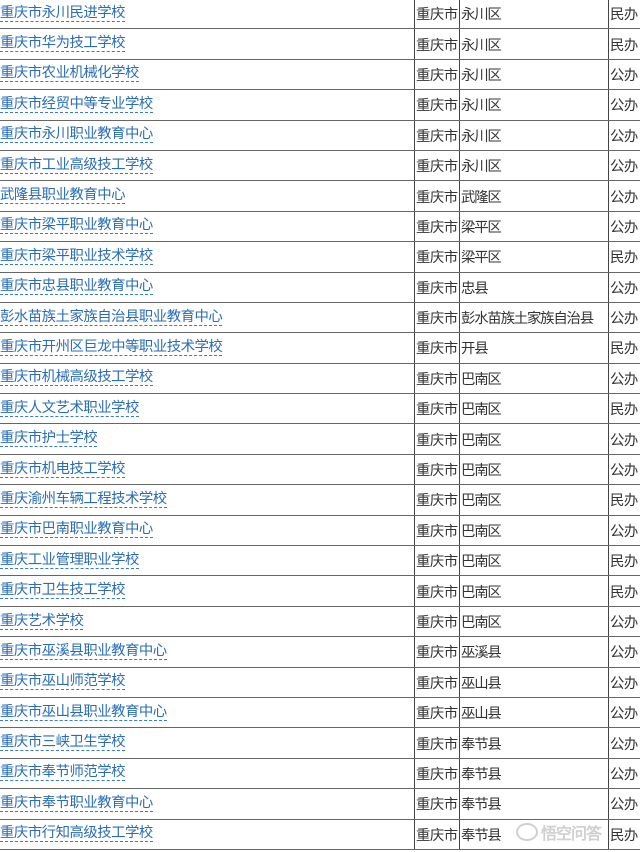 The height and width of the screenshot is (852, 640). Describe the element at coordinates (320, 318) in the screenshot. I see `table-row: 彭水苗族土家族自治县职业教育中心 重庆市 彭水苗族土家族自治县 公办` at that location.